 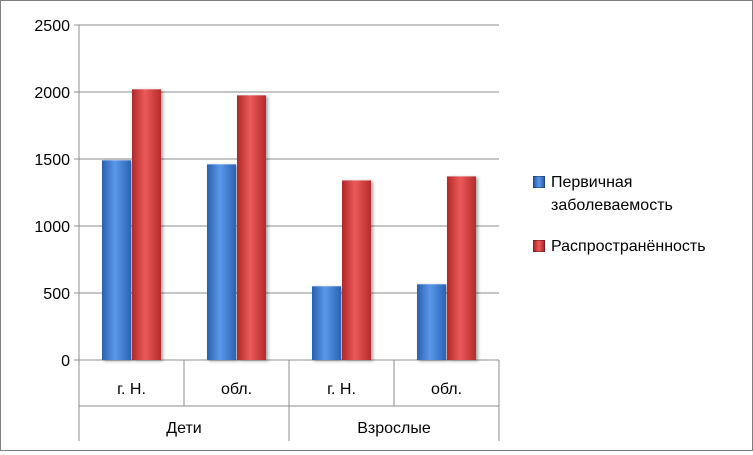 What do you see at coordinates (612, 194) in the screenshot?
I see `legend-label-primary: Первичная заболеваемость` at bounding box center [612, 194].